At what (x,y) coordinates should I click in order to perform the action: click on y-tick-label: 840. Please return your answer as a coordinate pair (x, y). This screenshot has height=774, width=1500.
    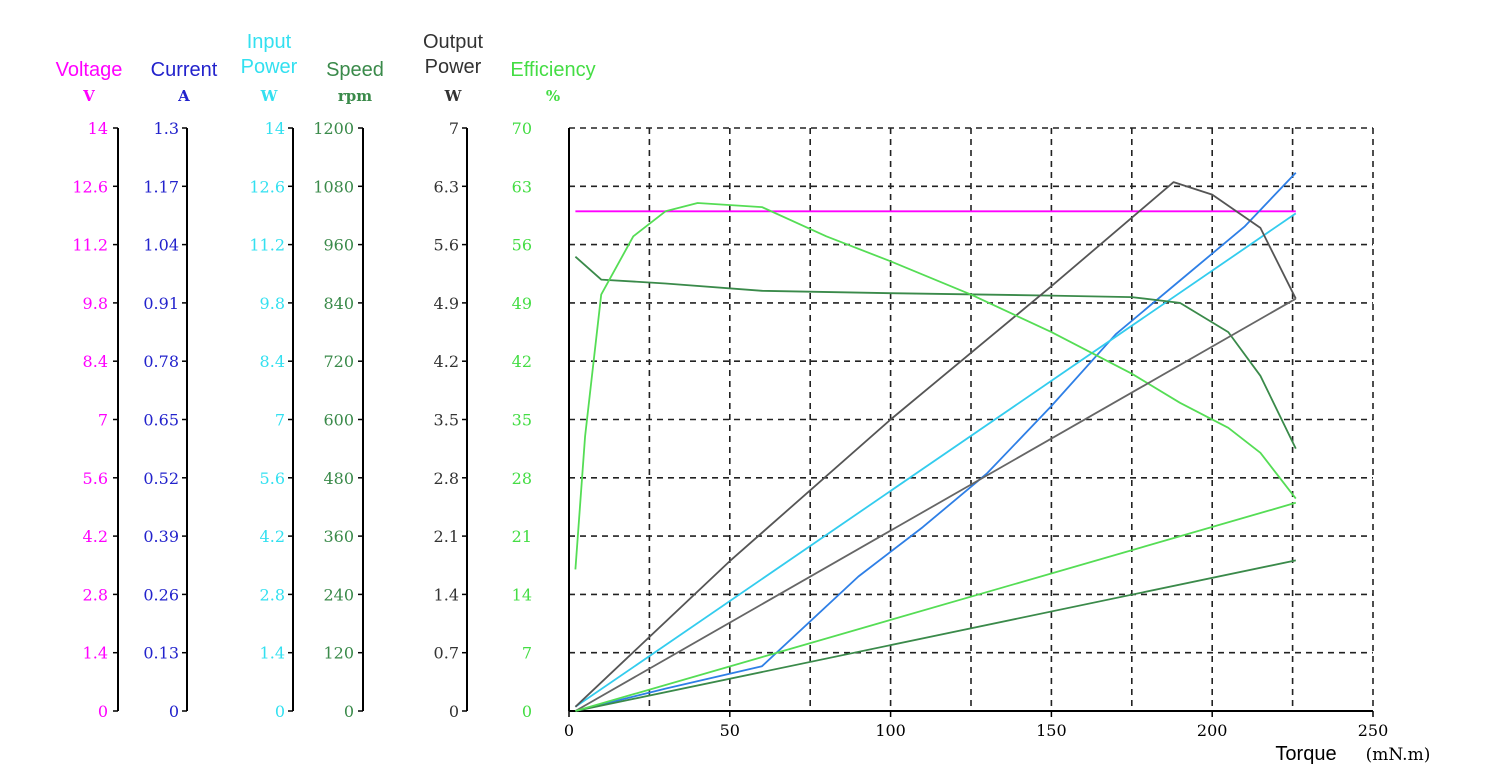
    Looking at the image, I should click on (338, 303).